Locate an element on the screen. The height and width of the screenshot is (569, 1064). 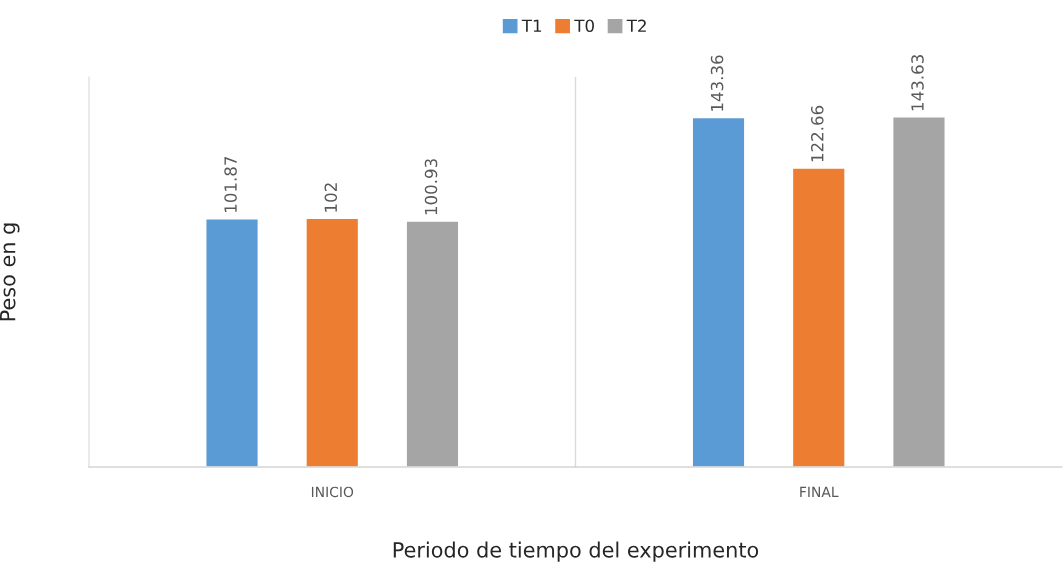
legend-label: T0 is located at coordinates (584, 26).